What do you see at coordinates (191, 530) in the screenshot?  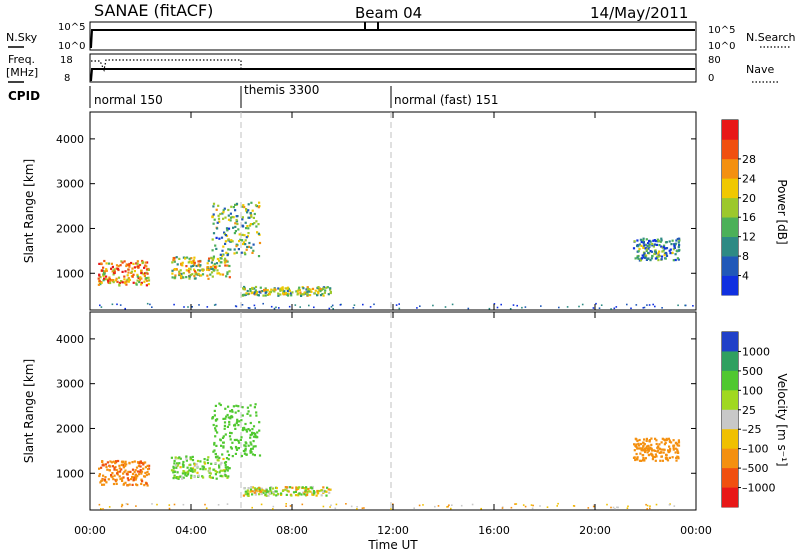 I see `x-tick-label: 04:00` at bounding box center [191, 530].